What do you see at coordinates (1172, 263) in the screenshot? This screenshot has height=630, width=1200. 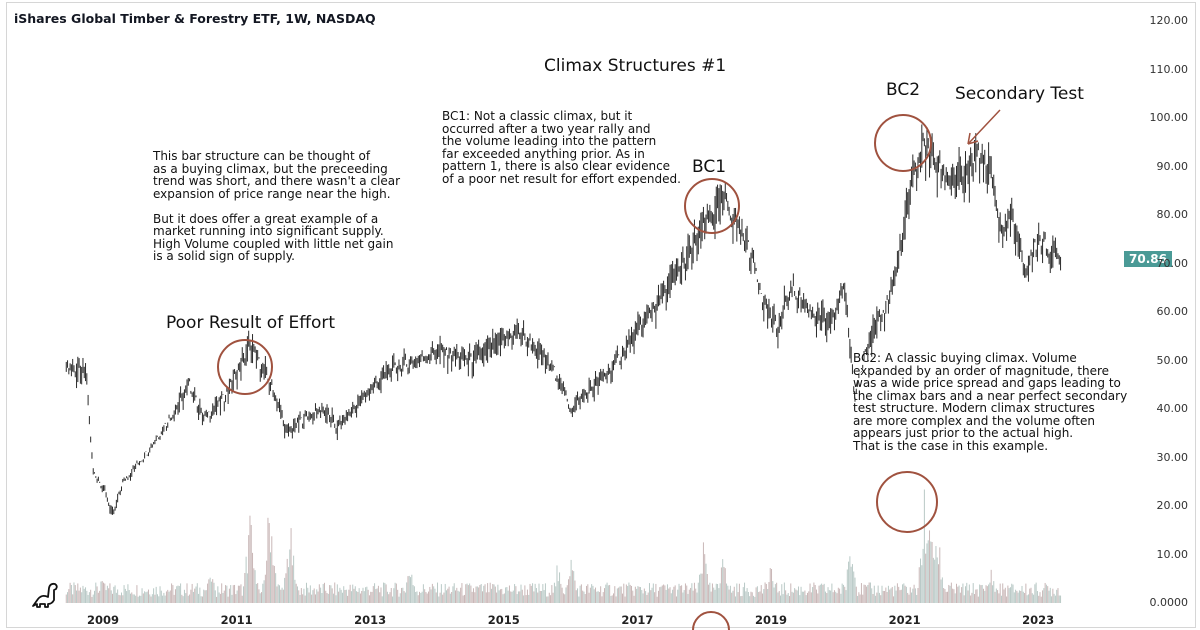 I see `y-tick-label: 70.00` at bounding box center [1172, 263].